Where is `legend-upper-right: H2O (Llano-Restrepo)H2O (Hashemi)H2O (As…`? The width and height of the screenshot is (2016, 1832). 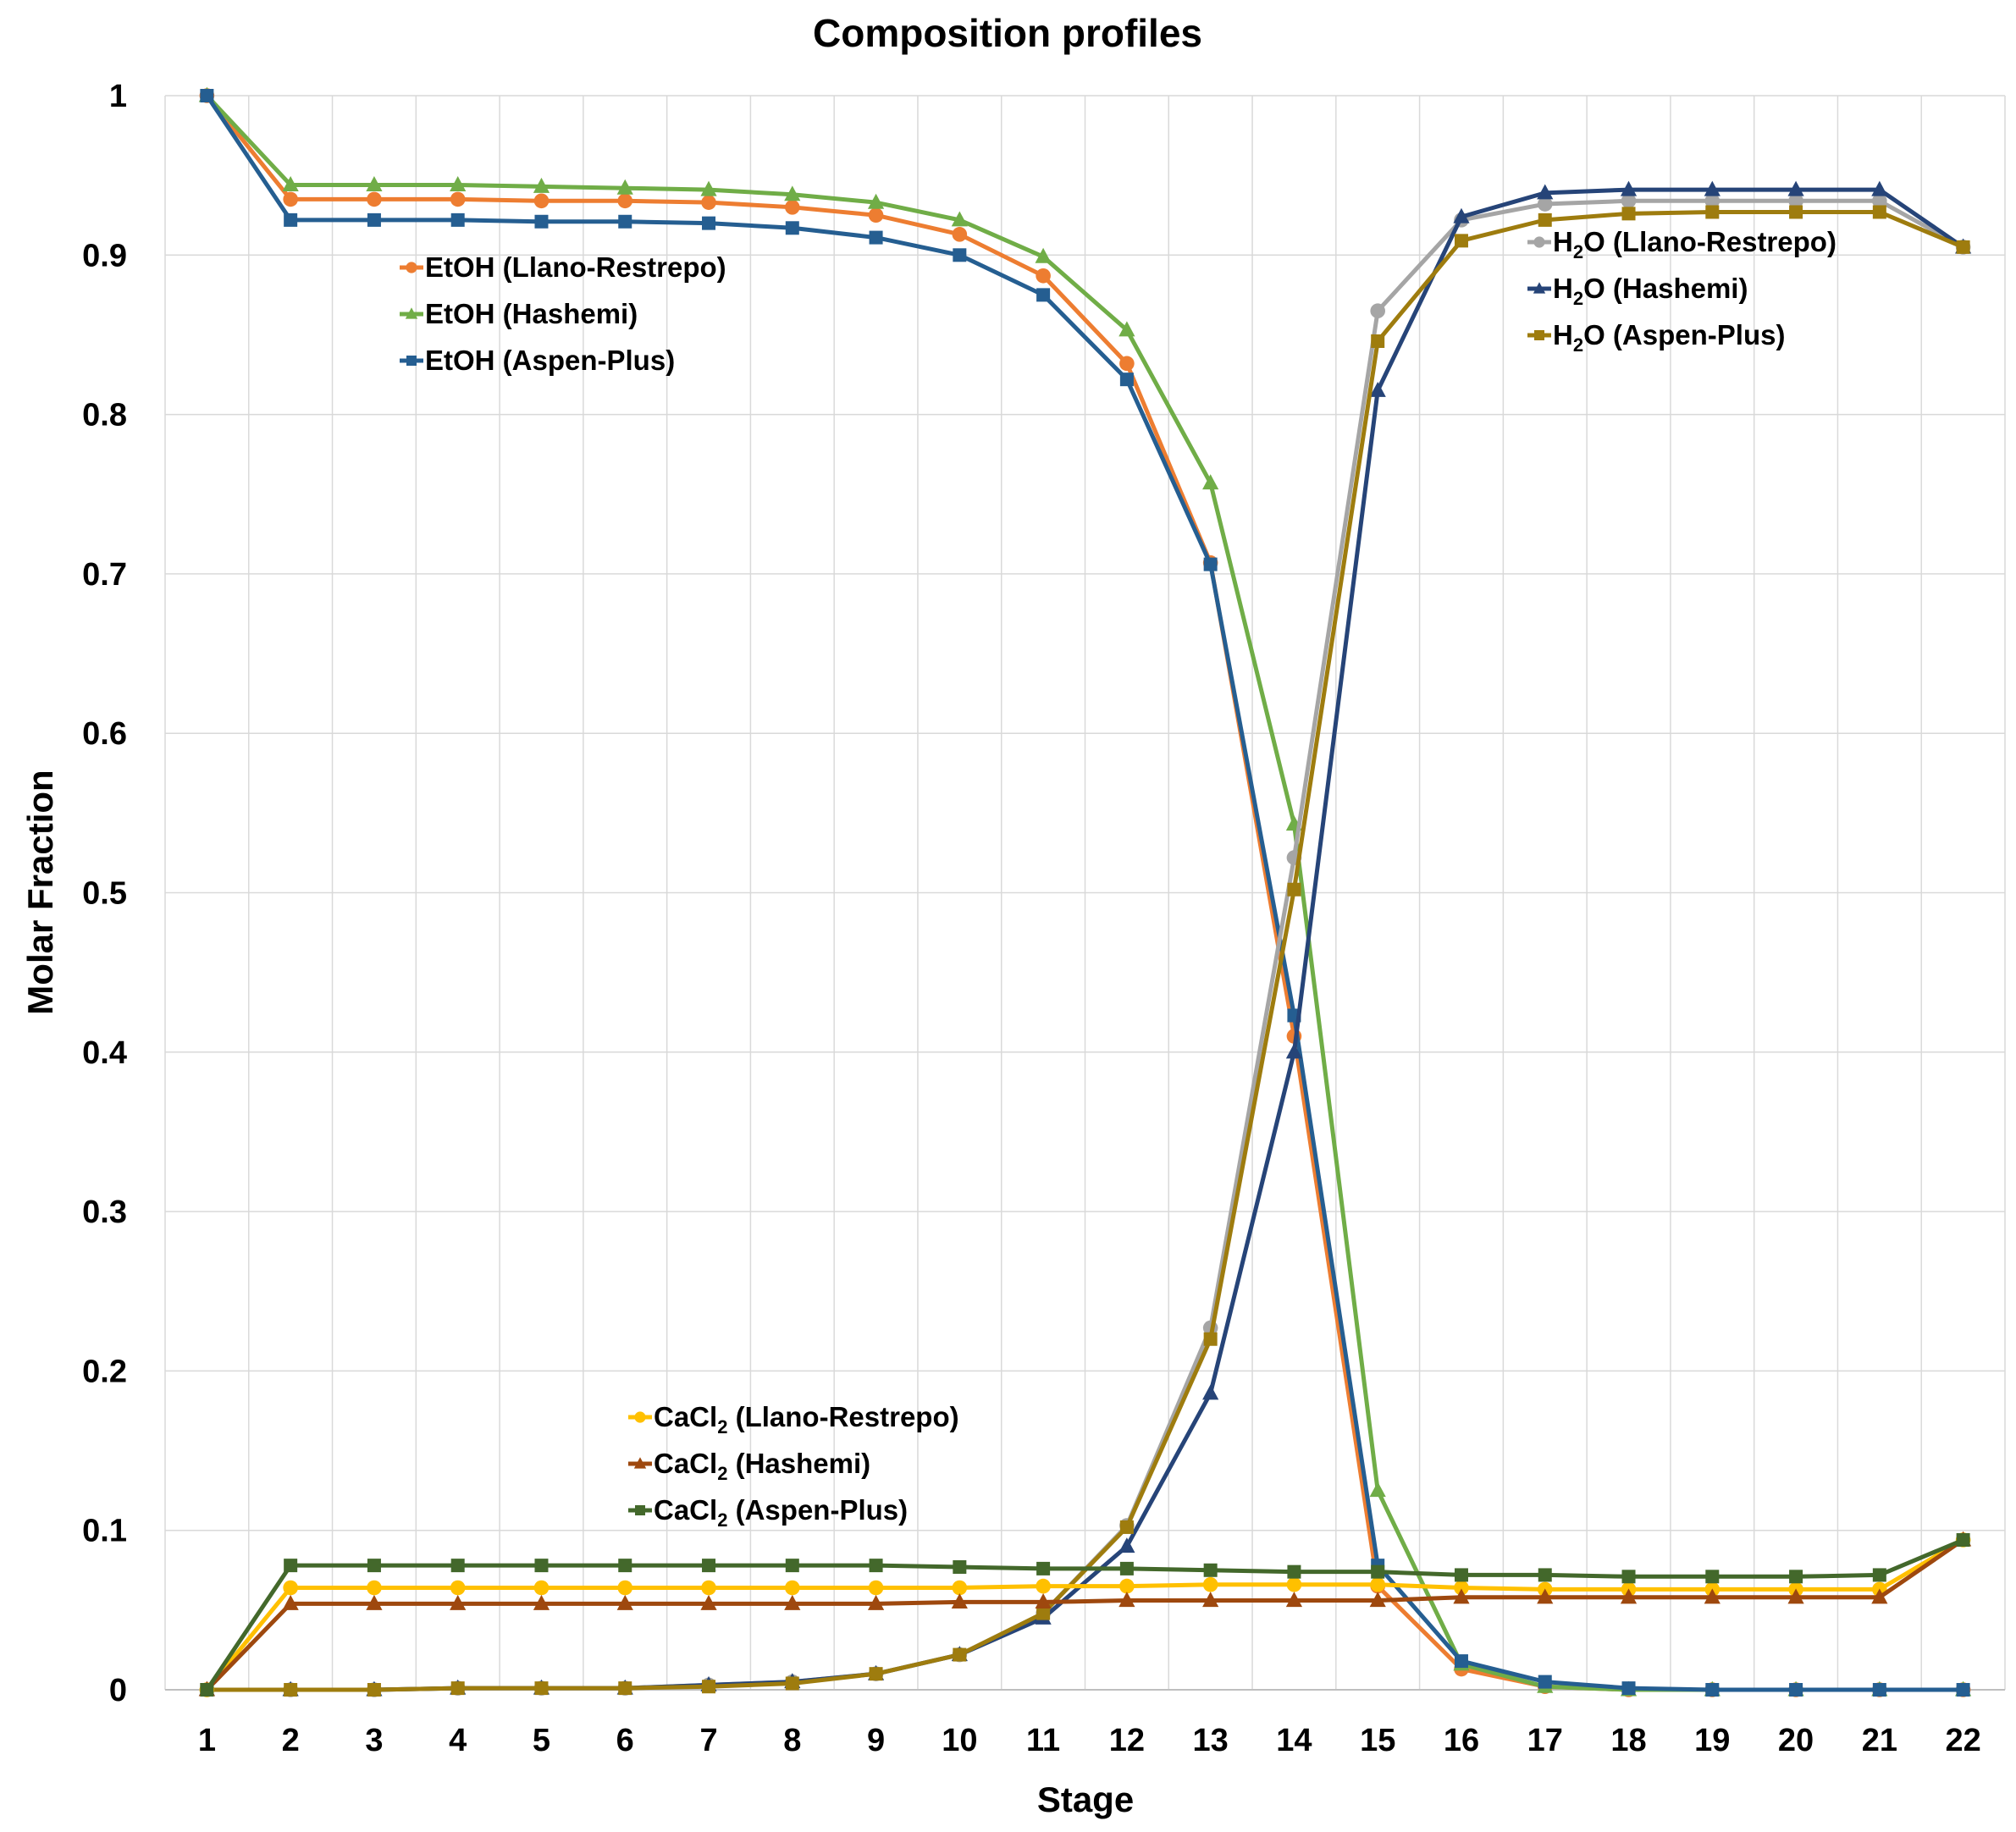 legend-upper-right: H2O (Llano-Restrepo)H2O (Hashemi)H2O (As… is located at coordinates (1681, 291).